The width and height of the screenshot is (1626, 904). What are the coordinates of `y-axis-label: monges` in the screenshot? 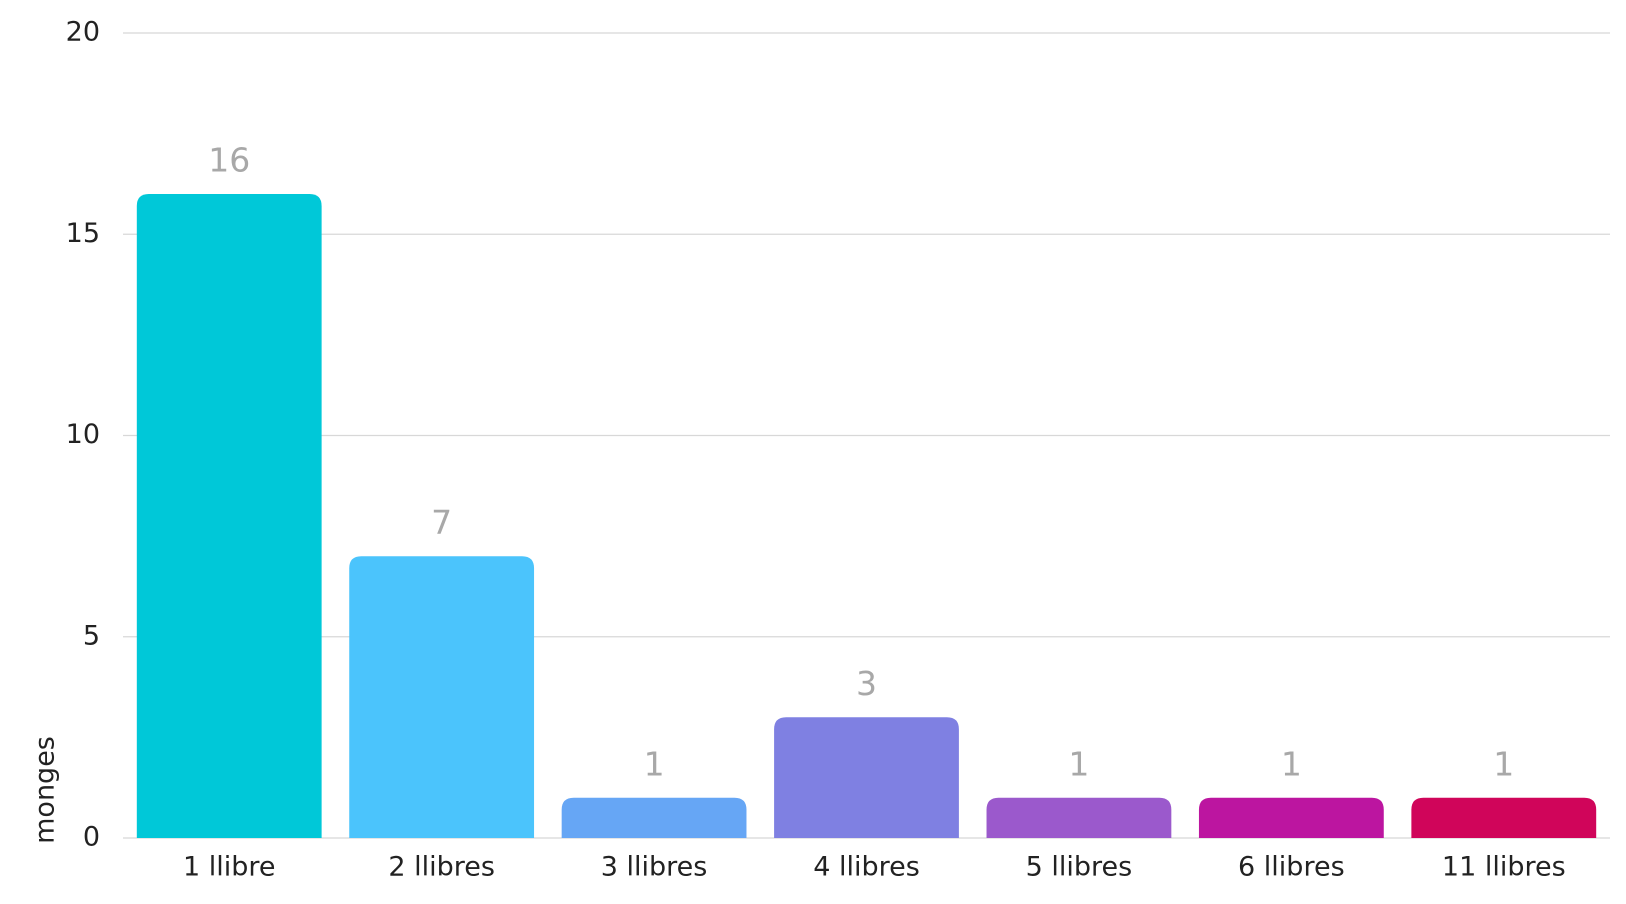 It's located at (45, 790).